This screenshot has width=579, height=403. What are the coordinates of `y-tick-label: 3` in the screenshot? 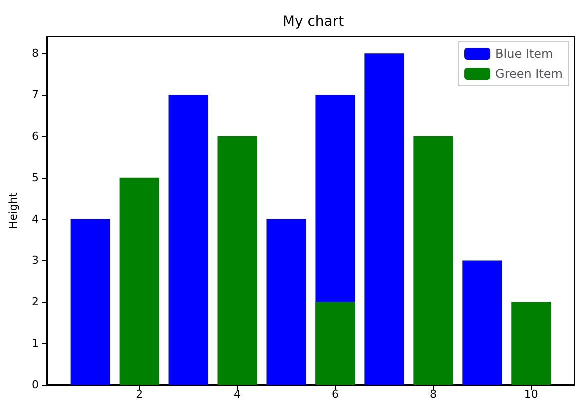 It's located at (35, 261).